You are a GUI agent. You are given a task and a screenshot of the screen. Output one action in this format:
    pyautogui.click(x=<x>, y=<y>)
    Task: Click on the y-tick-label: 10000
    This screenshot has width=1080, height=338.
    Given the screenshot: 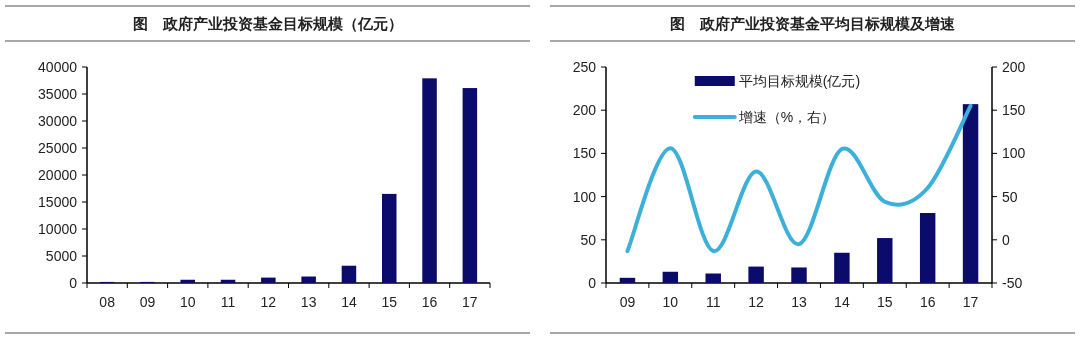 What is the action you would take?
    pyautogui.click(x=58, y=229)
    